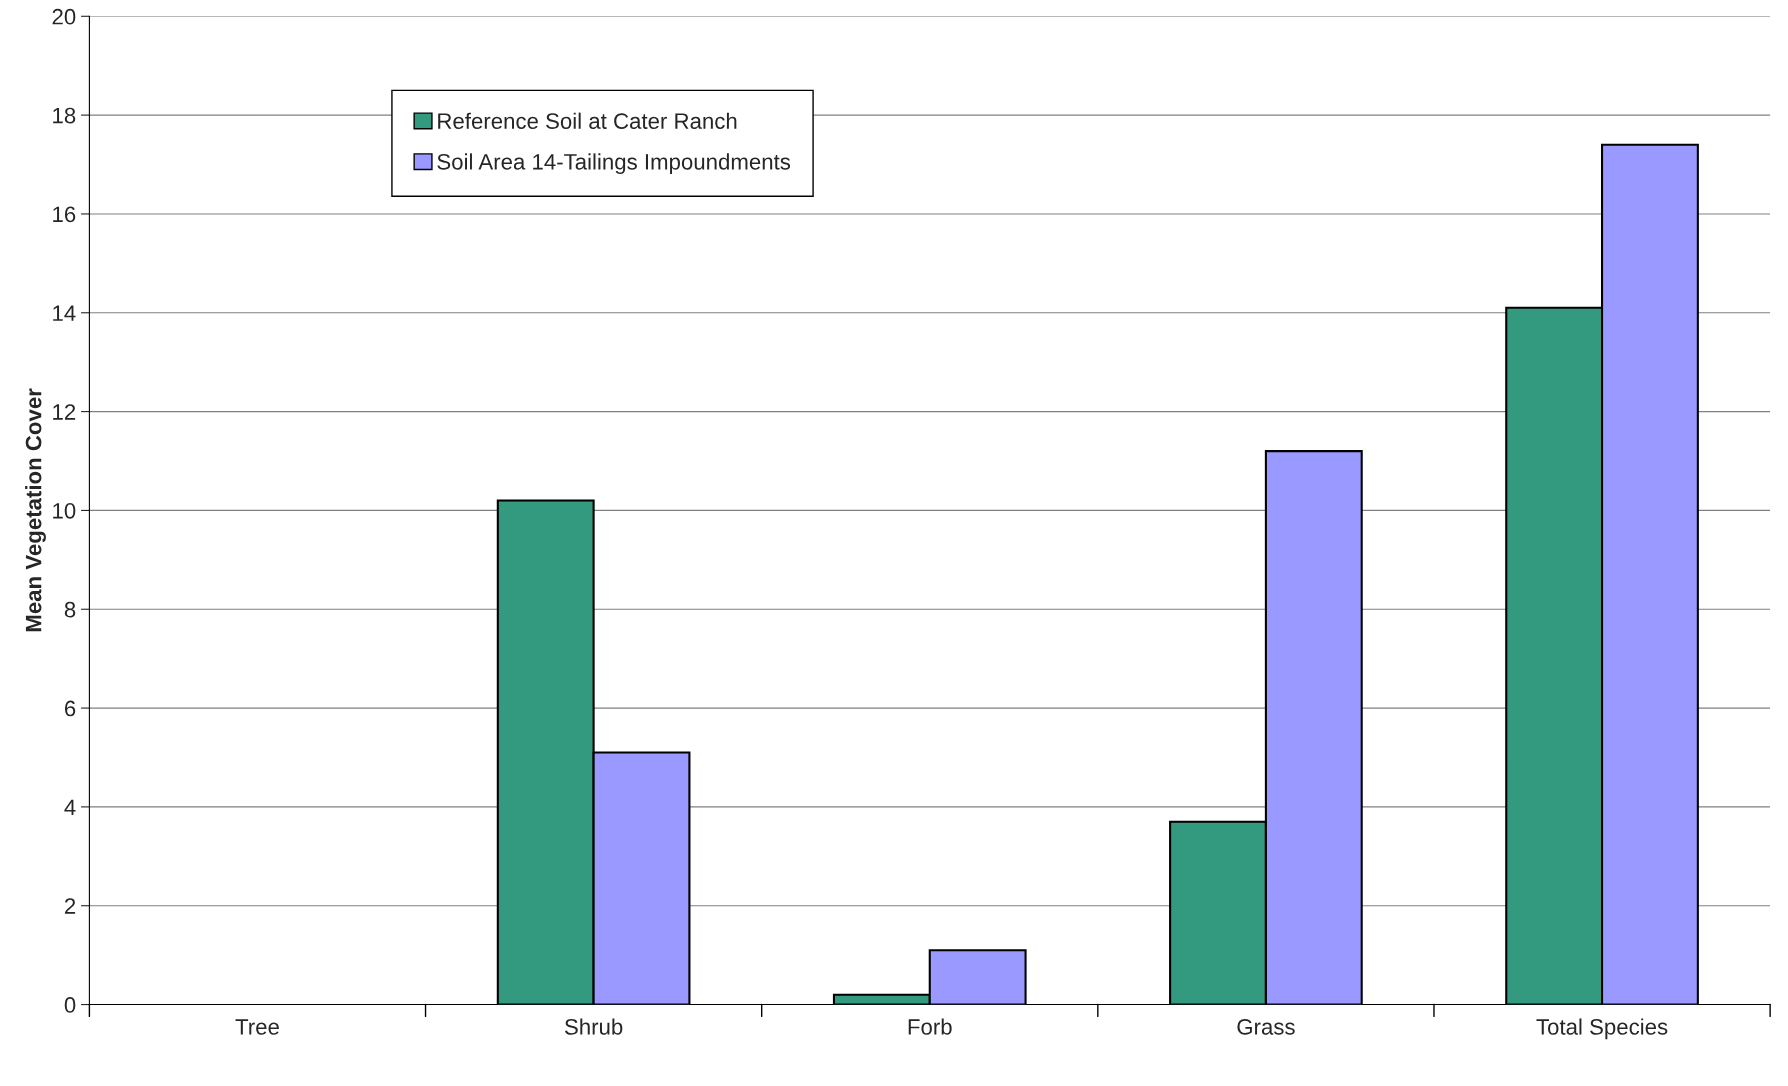 Image resolution: width=1788 pixels, height=1086 pixels. What do you see at coordinates (593, 1026) in the screenshot?
I see `x-tick-label: Shrub` at bounding box center [593, 1026].